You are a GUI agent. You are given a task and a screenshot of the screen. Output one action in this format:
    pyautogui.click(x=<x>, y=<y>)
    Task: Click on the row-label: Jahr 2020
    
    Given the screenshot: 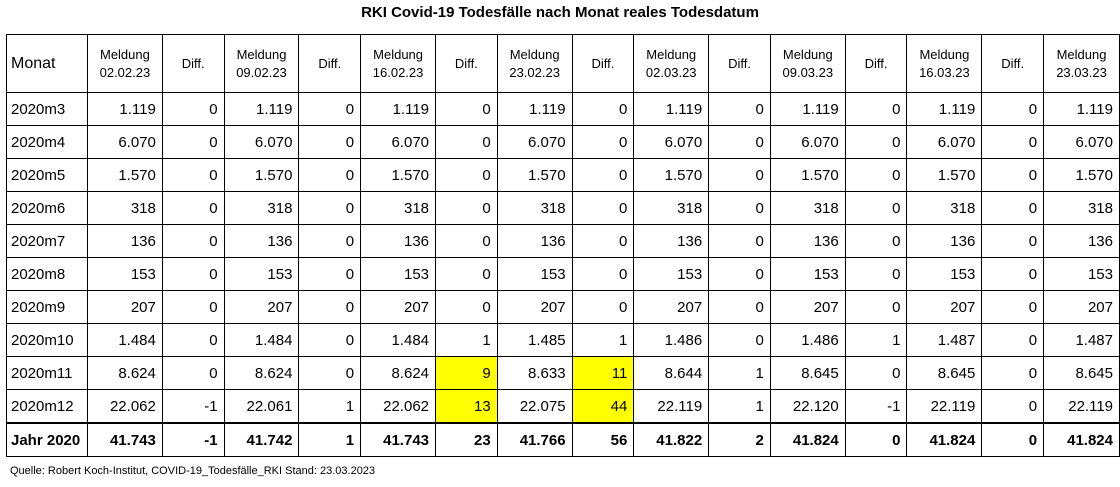 What is the action you would take?
    pyautogui.click(x=47, y=439)
    